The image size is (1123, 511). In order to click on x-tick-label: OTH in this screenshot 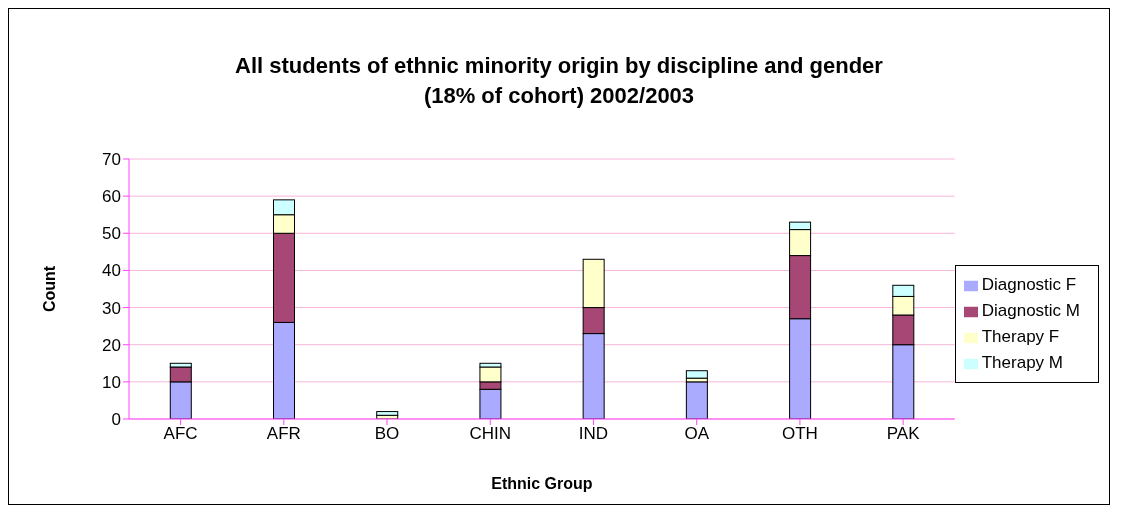, I will do `click(799, 434)`.